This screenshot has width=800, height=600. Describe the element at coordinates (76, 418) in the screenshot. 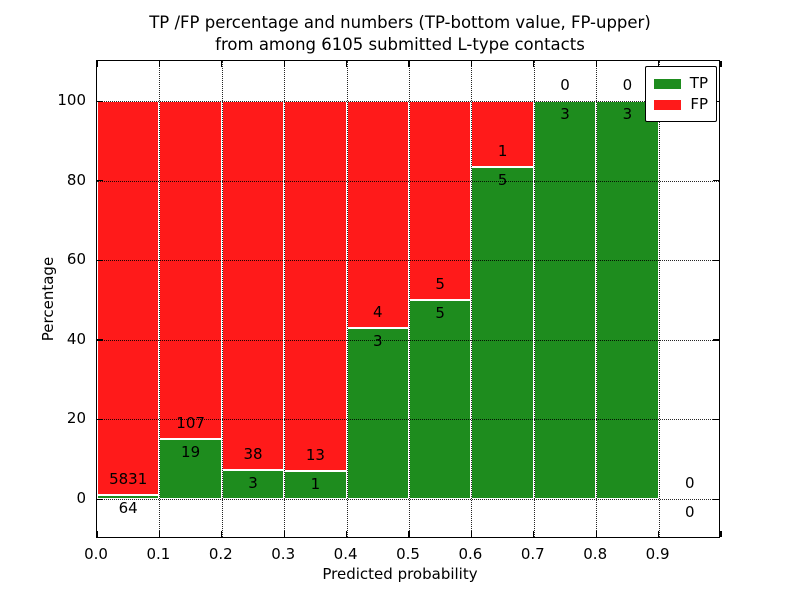

I see `y-tick-label: 20` at that location.